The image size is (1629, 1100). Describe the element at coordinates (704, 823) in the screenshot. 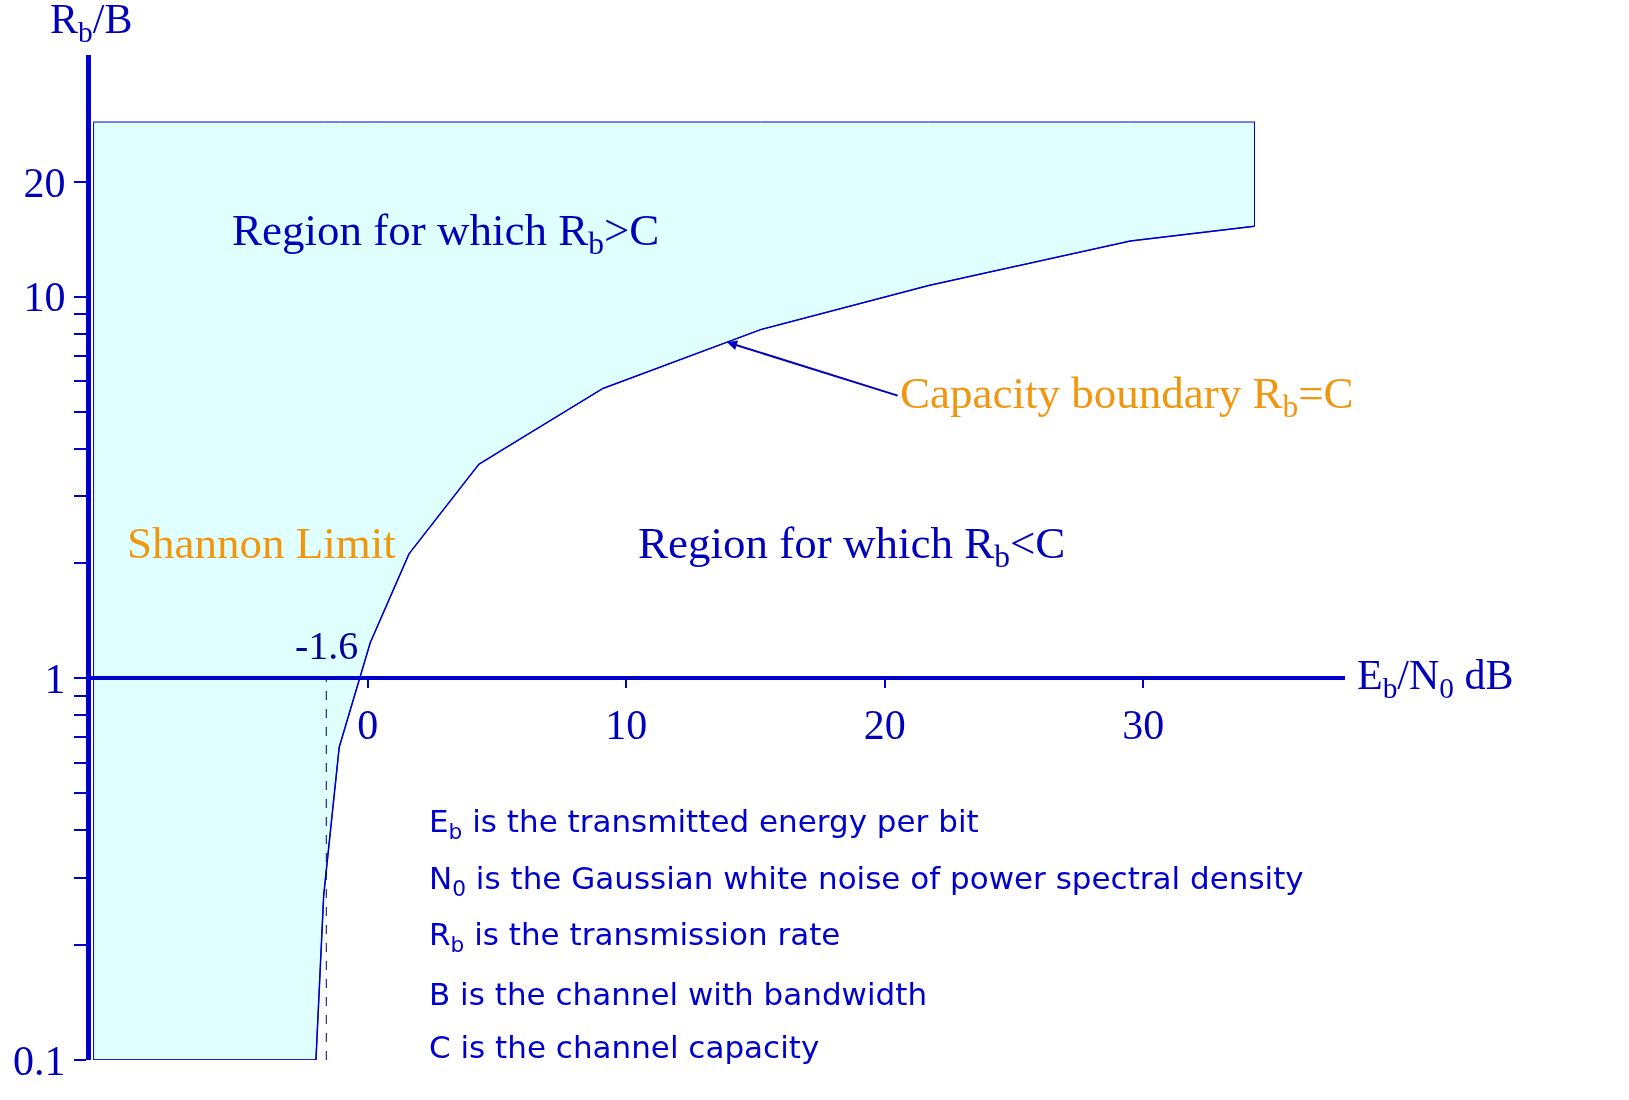

I see `annotation: E$_{b}$ is the transmitted energy per bit` at that location.